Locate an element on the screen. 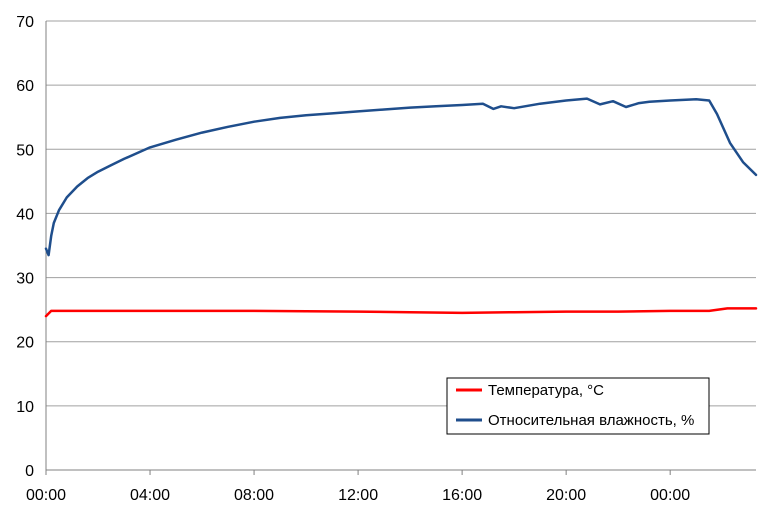  y-tick-label: 60 is located at coordinates (25, 86).